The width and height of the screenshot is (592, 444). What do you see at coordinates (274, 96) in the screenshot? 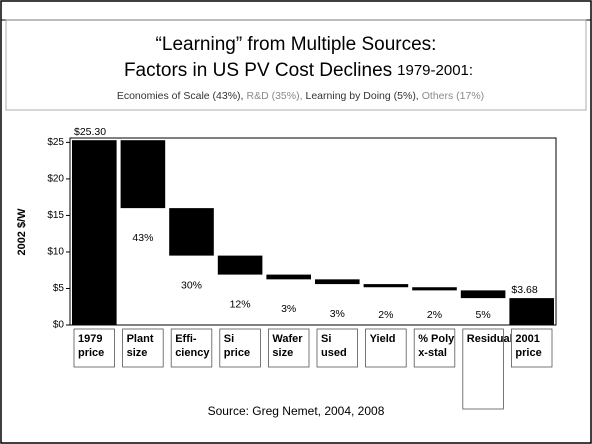
I see `subtitle-part: R&D (35%),` at bounding box center [274, 96].